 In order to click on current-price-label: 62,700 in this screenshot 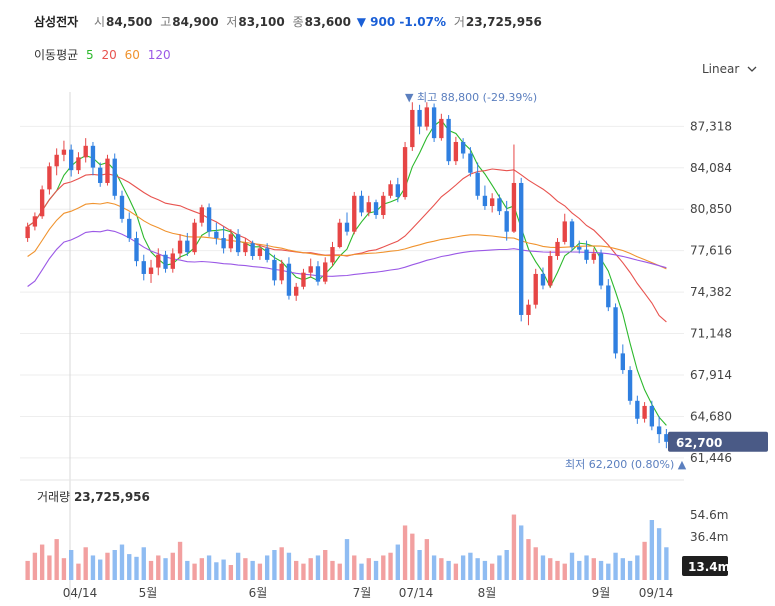, I will do `click(699, 443)`.